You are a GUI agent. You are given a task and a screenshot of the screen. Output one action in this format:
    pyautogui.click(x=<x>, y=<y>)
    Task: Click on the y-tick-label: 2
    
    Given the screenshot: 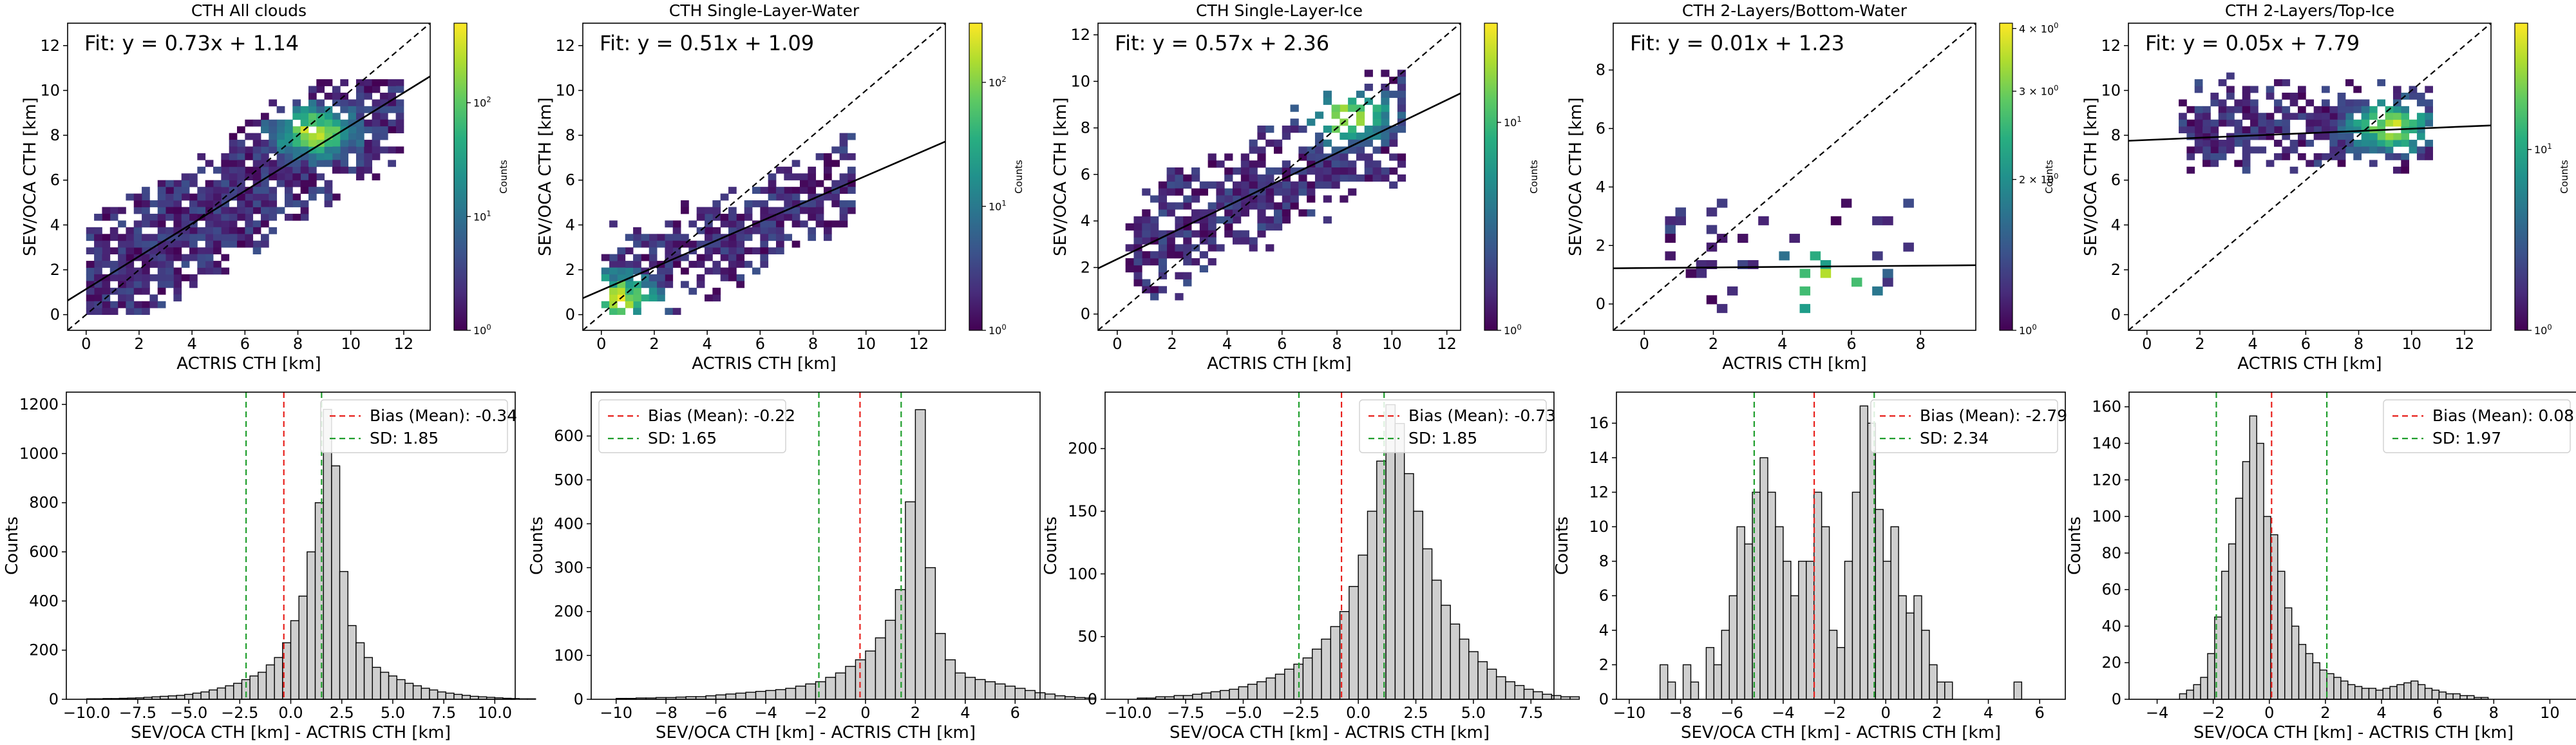 What is the action you would take?
    pyautogui.click(x=2116, y=270)
    